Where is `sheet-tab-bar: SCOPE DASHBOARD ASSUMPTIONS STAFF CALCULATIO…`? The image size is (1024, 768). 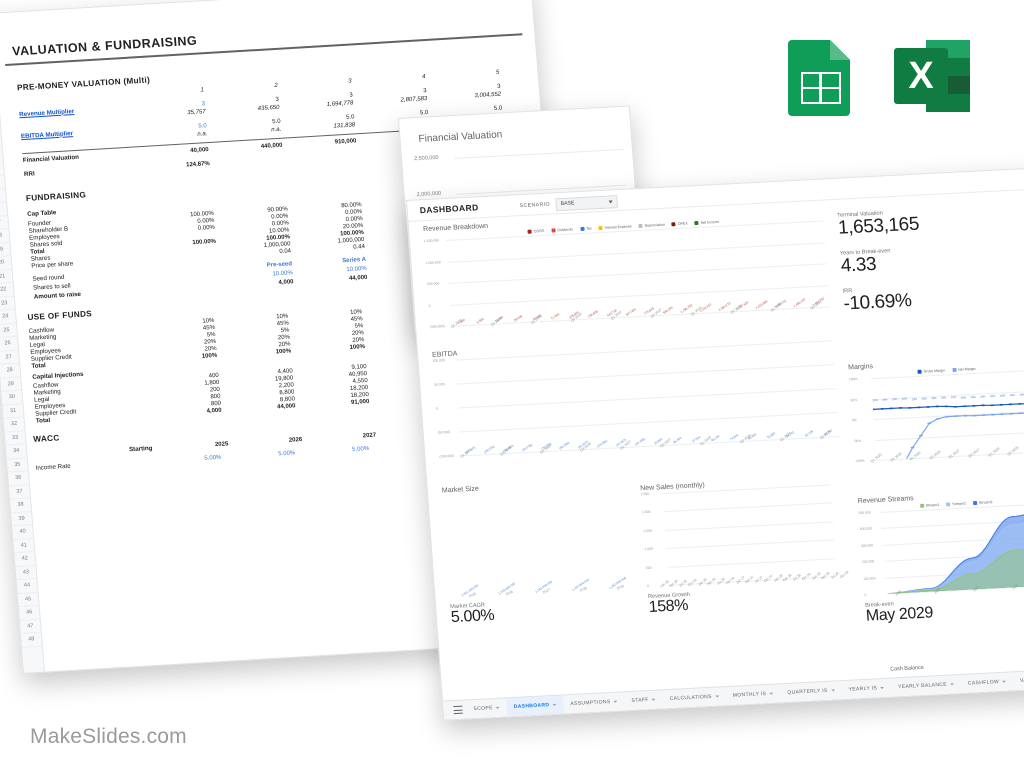 sheet-tab-bar: SCOPE DASHBOARD ASSUMPTIONS STAFF CALCULATIO… is located at coordinates (733, 694).